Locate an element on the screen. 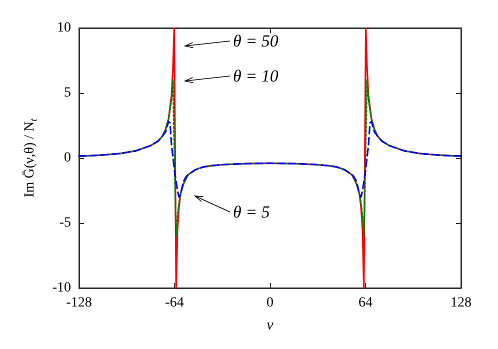  y-tick-label: 0 is located at coordinates (67, 158).